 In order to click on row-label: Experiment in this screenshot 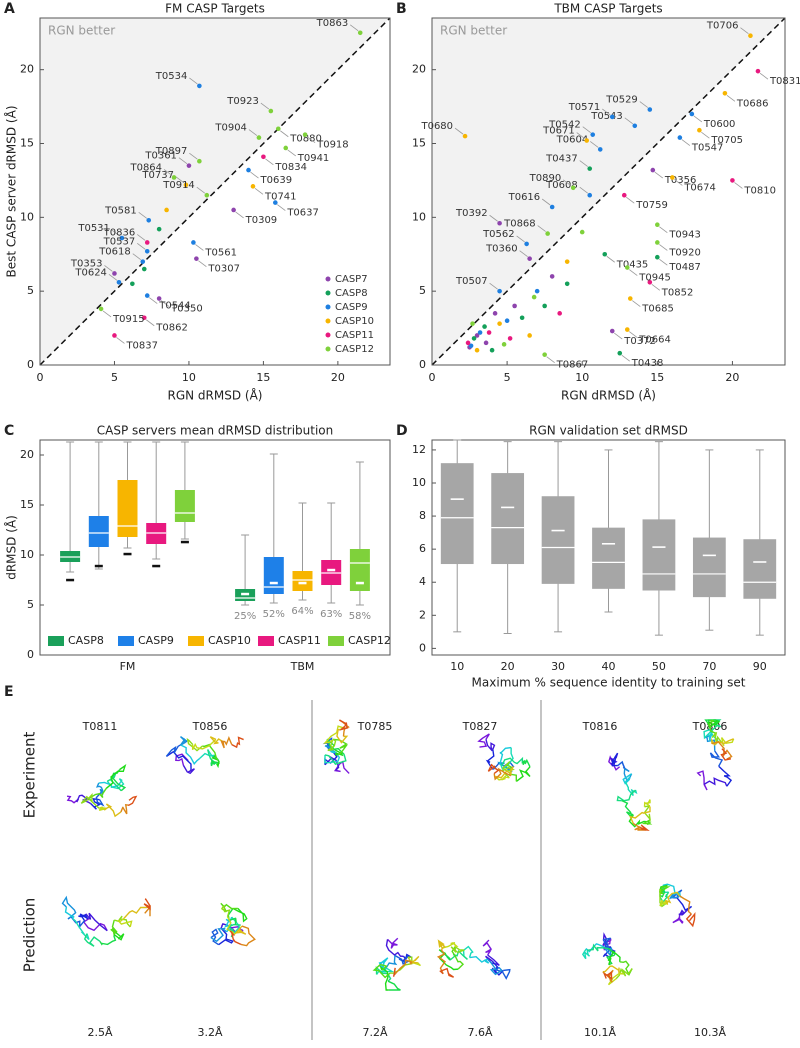, I will do `click(30, 775)`.